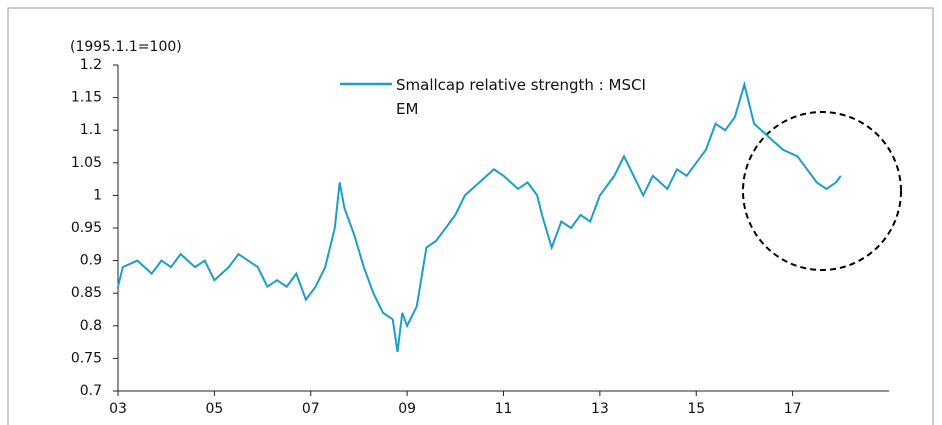  I want to click on x-tick-label: 05, so click(214, 409).